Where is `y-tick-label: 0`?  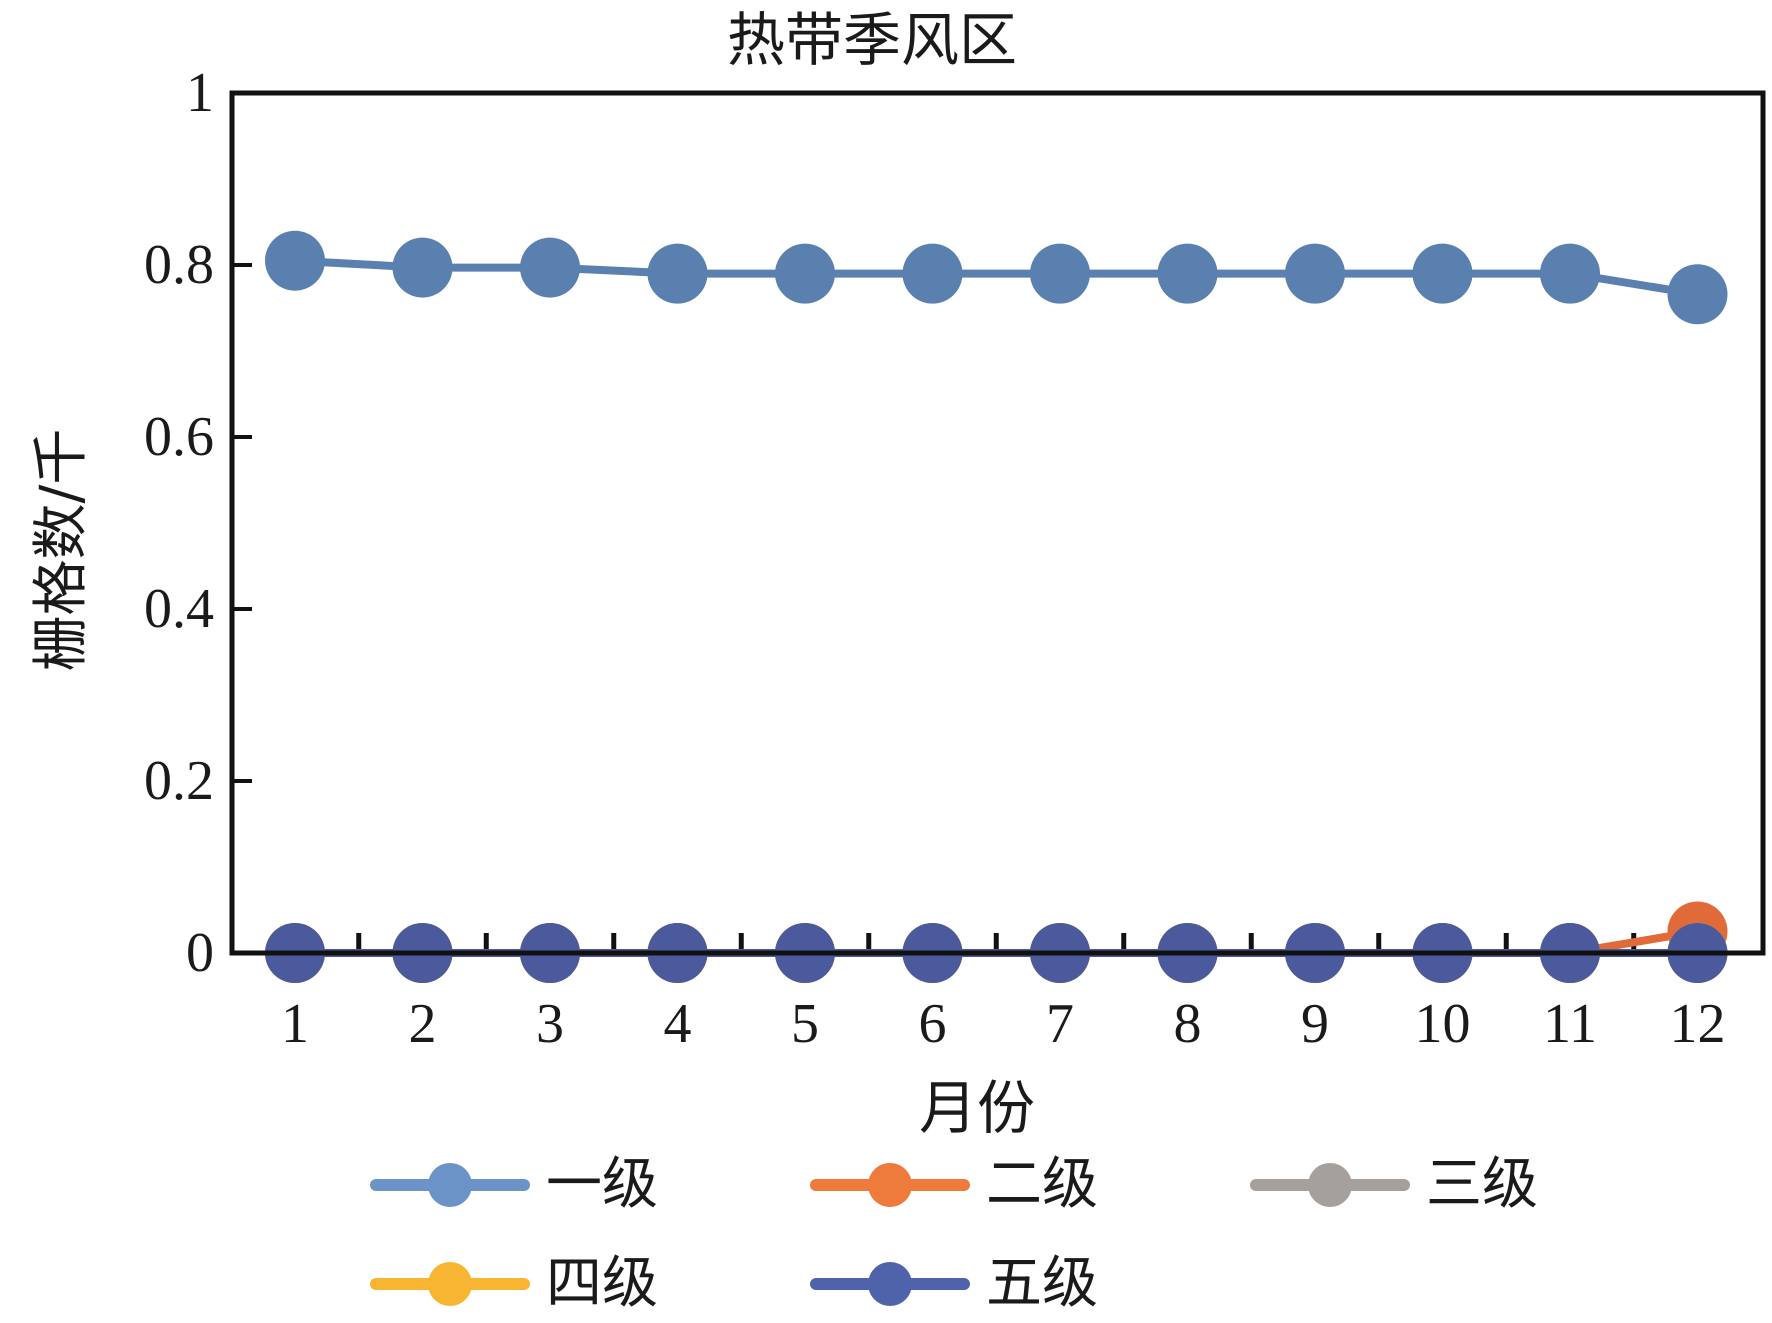 y-tick-label: 0 is located at coordinates (200, 953).